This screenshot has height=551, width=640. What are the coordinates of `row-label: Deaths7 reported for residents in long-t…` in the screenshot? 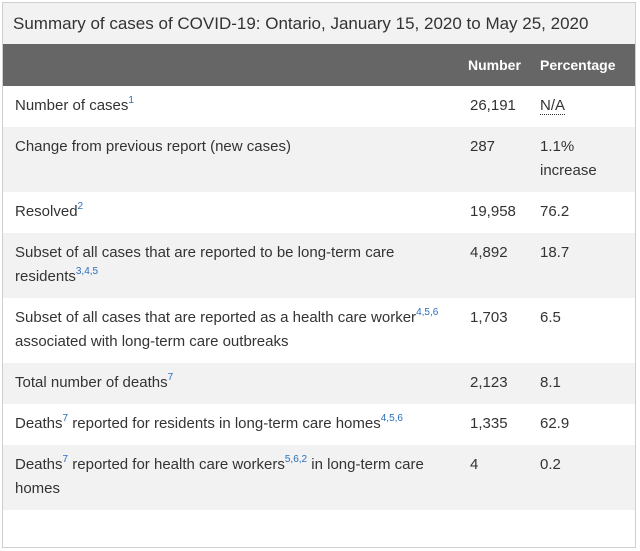 It's located at (209, 423).